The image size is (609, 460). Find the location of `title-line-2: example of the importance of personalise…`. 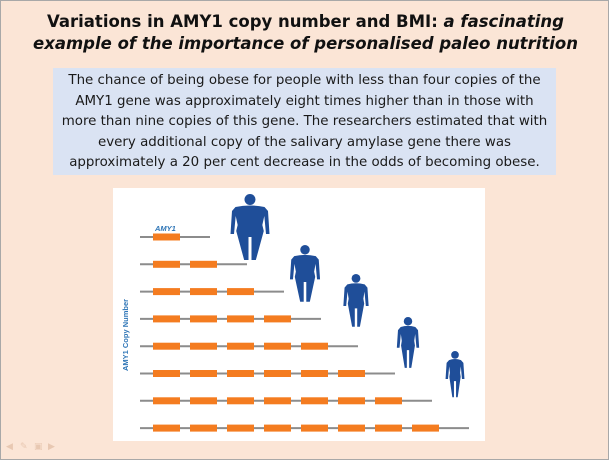

title-line-2: example of the importance of personalise… is located at coordinates (305, 43).